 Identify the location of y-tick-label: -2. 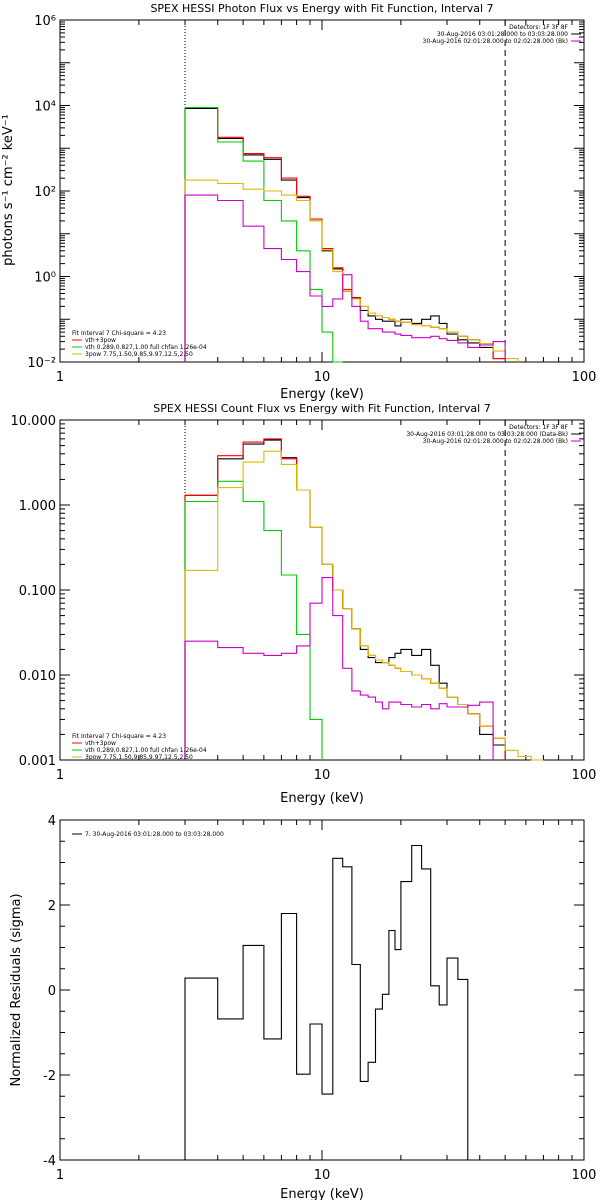
(49, 1076).